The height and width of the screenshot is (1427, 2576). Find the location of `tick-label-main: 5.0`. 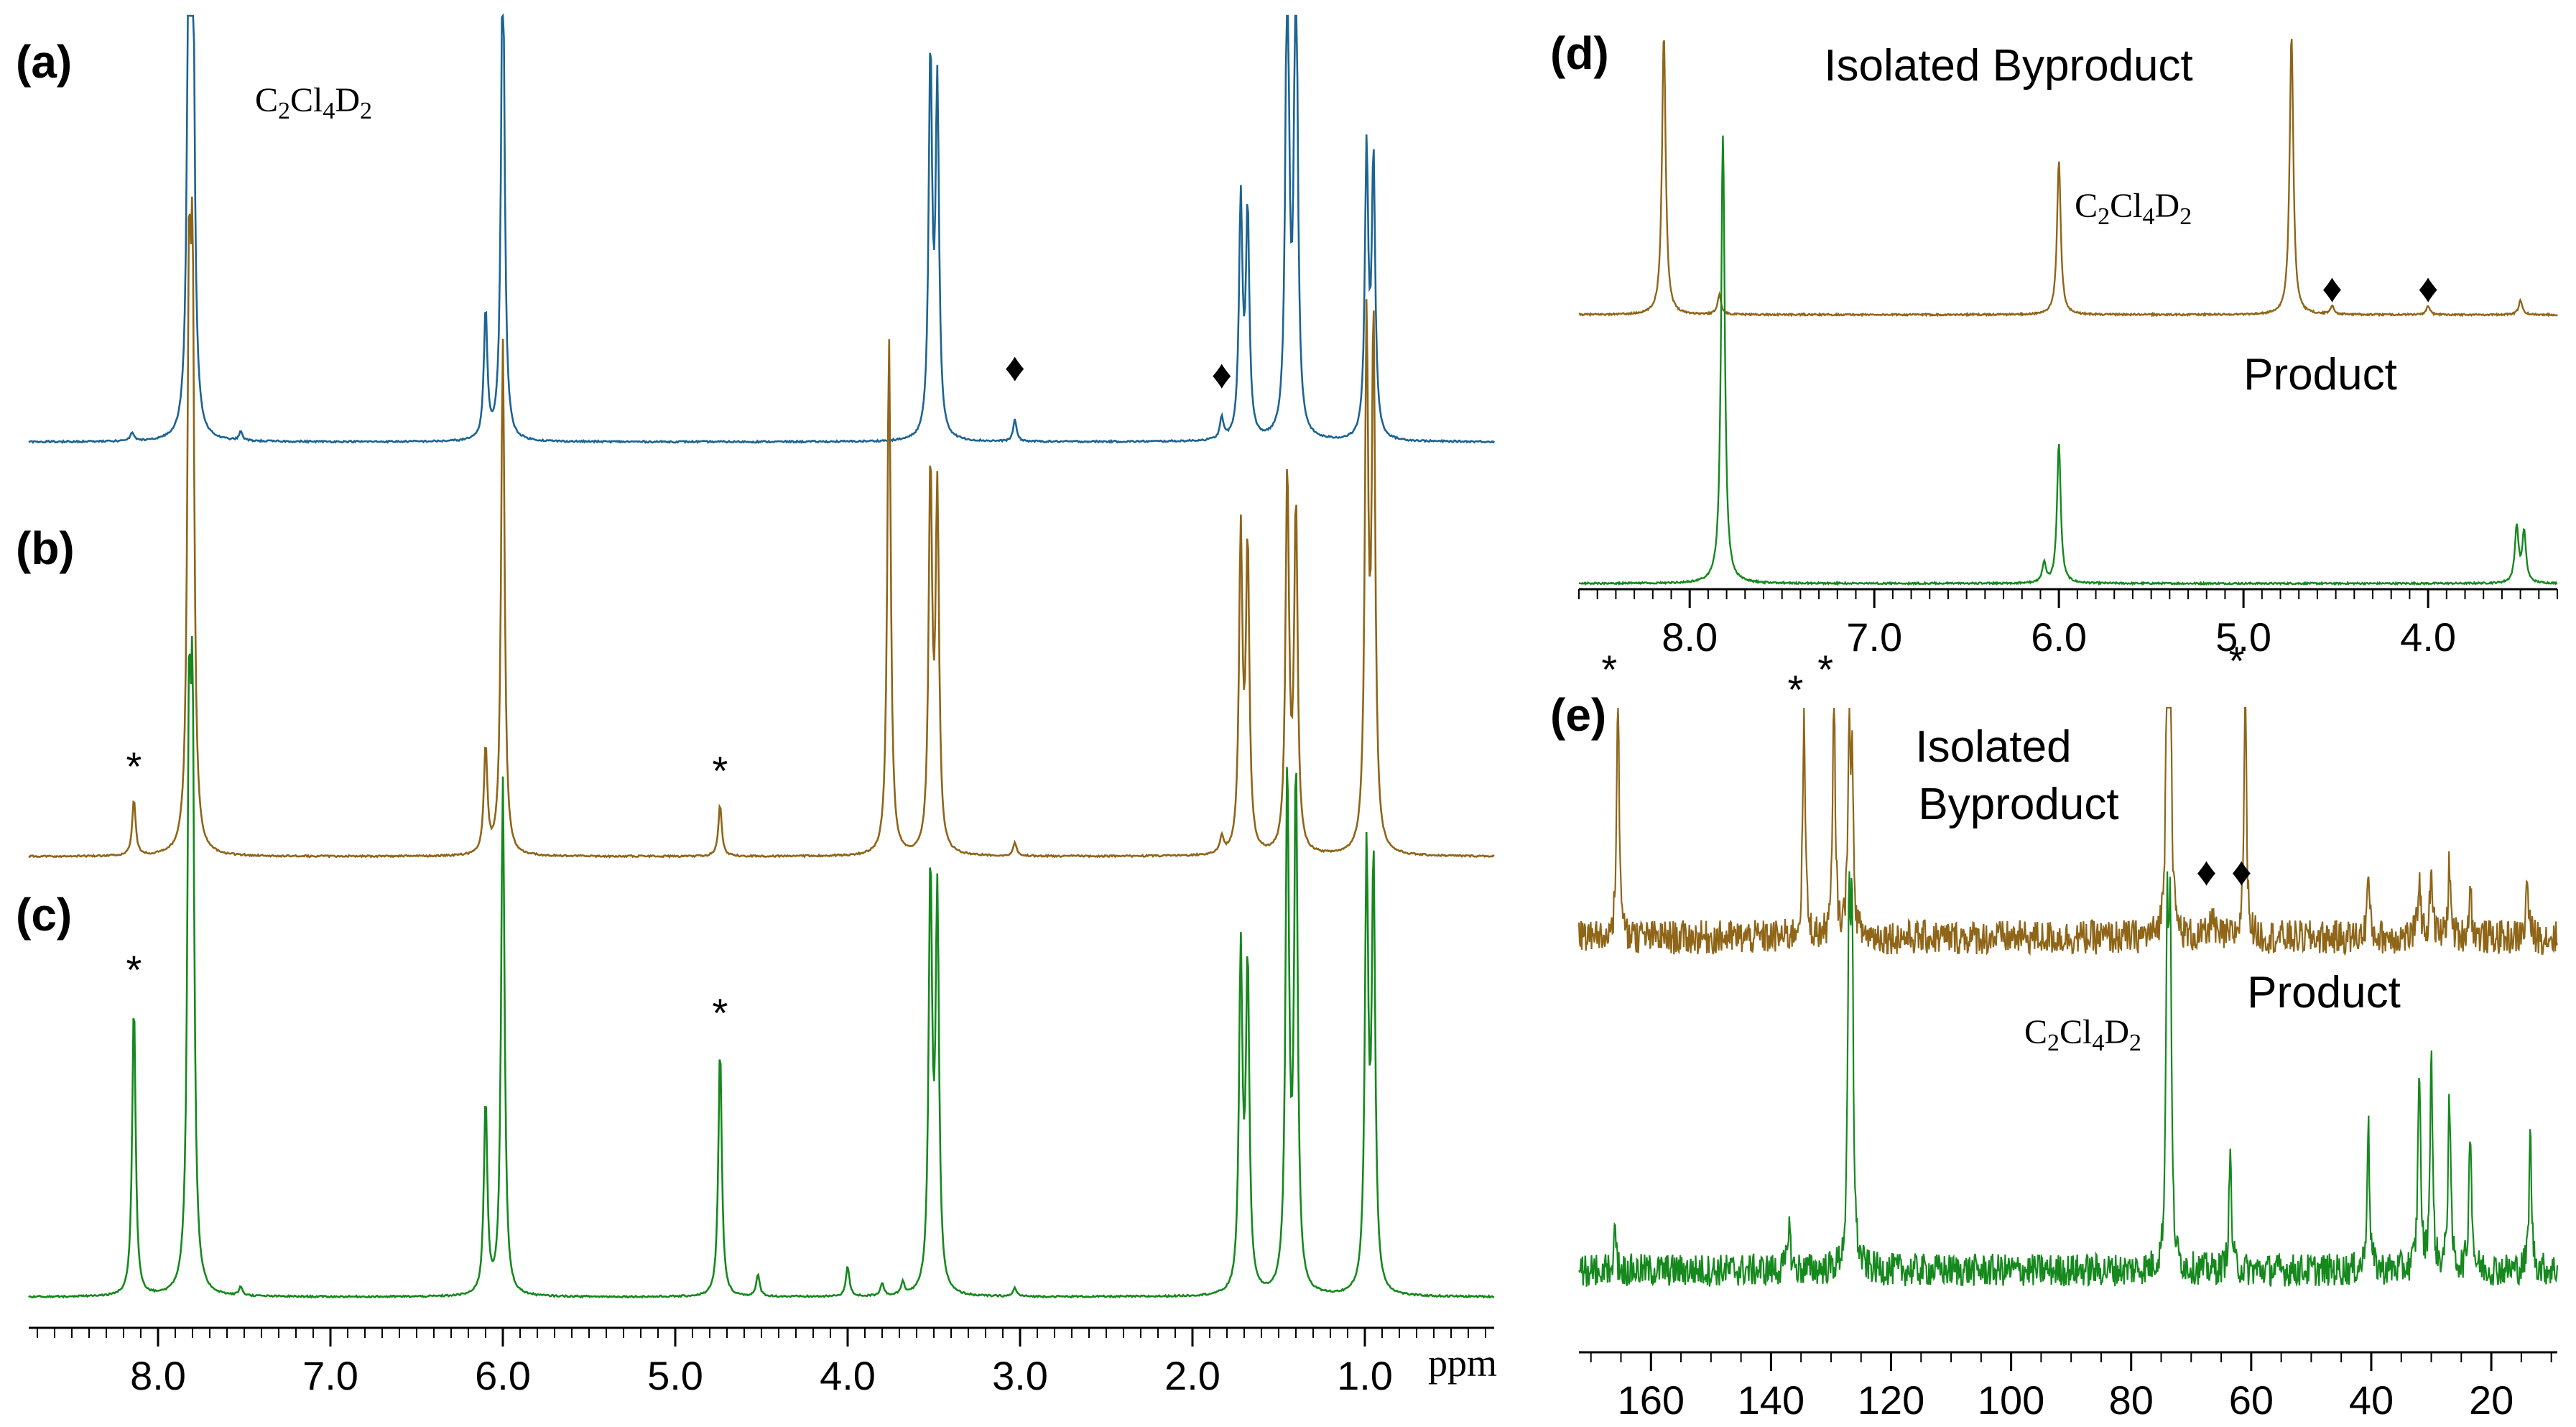

tick-label-main: 5.0 is located at coordinates (675, 1375).